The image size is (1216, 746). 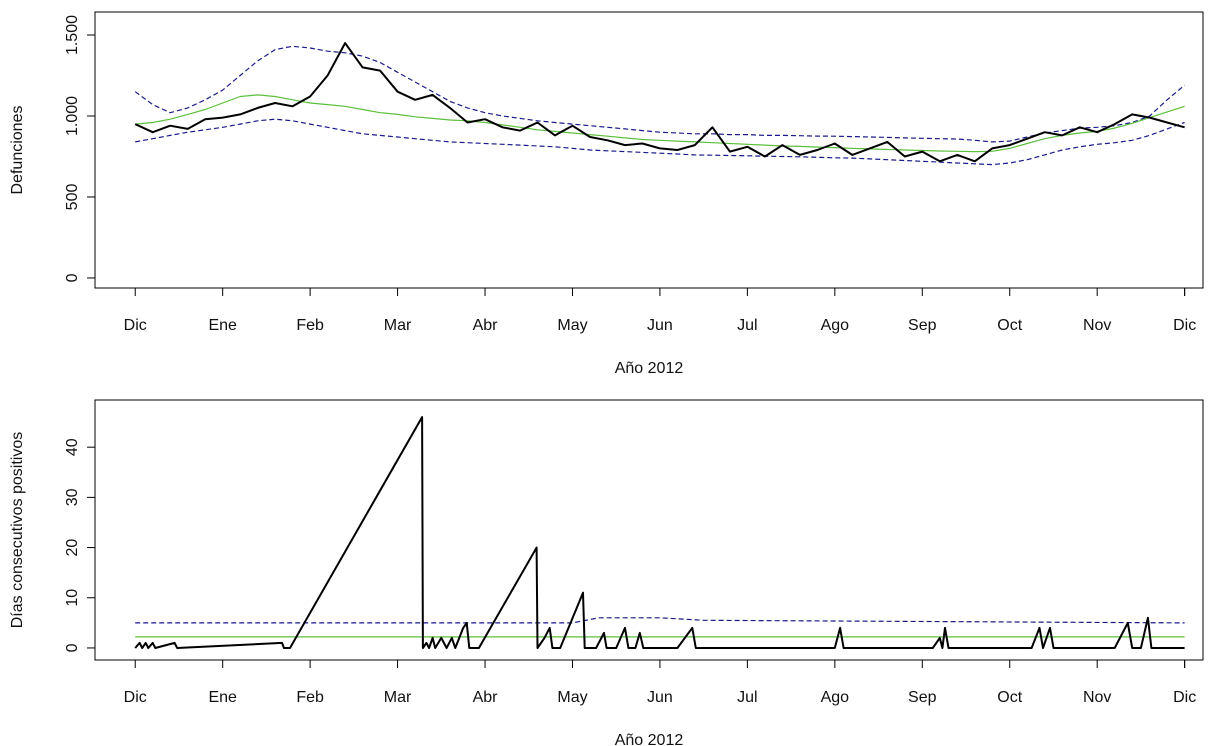 What do you see at coordinates (72, 116) in the screenshot?
I see `y-tick-label: 1.000` at bounding box center [72, 116].